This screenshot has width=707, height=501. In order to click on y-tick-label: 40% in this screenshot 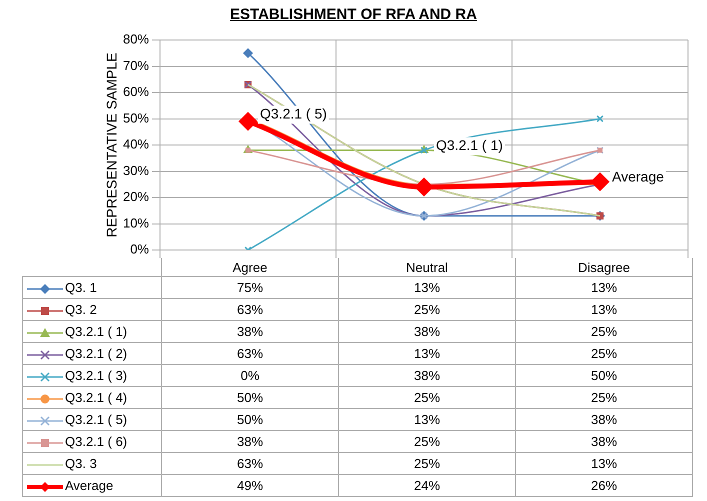, I will do `click(136, 144)`.